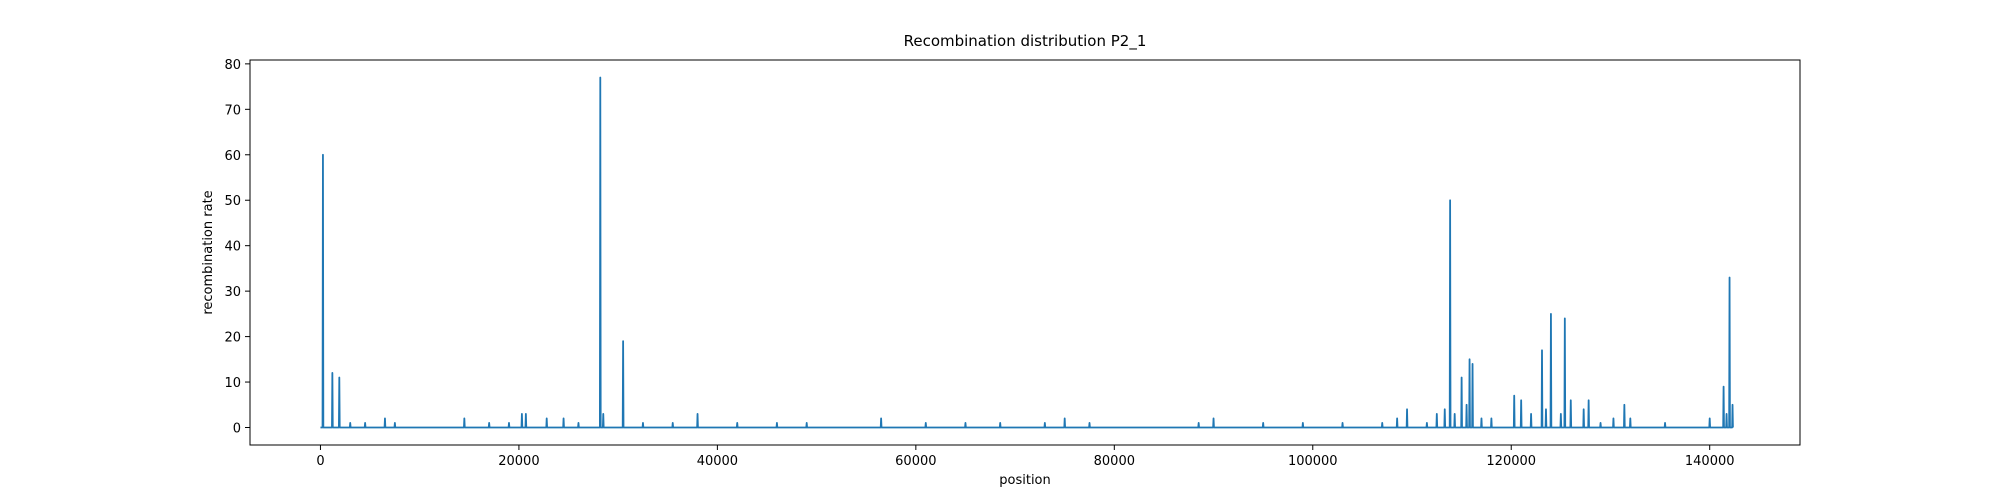  I want to click on x-tick-label: 80000, so click(1114, 461).